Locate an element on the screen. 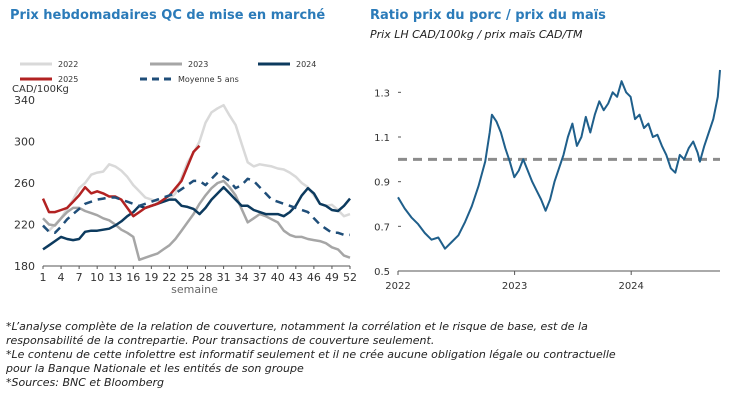 Image resolution: width=743 pixels, height=415 pixels. series-line-2024 is located at coordinates (196, 218).